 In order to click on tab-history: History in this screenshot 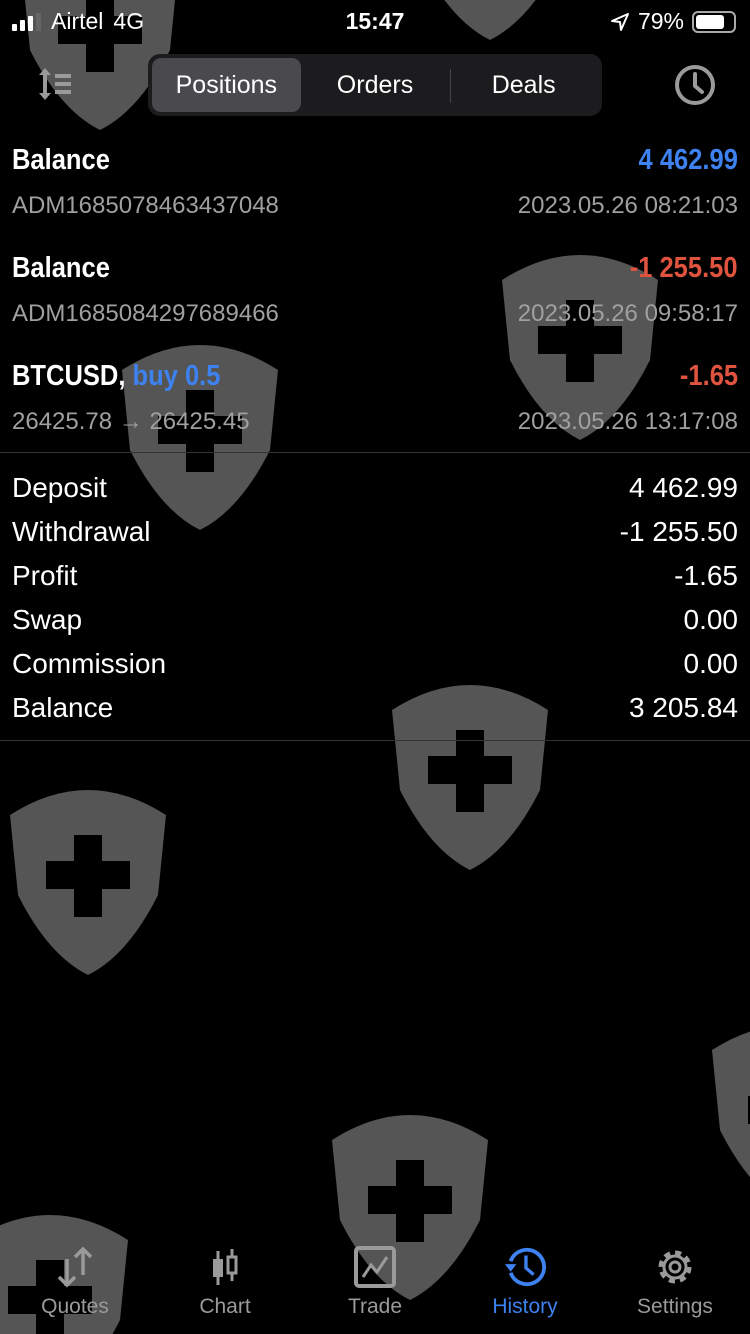, I will do `click(525, 1289)`.